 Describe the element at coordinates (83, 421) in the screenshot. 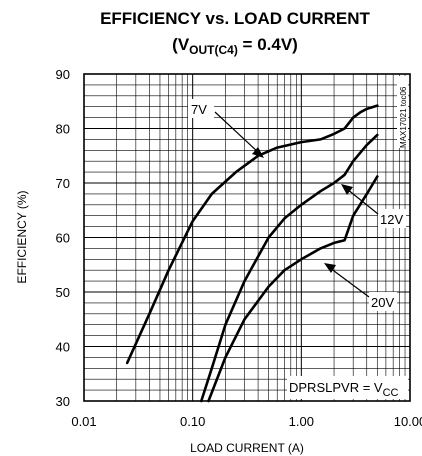

I see `x-tick-label: 0.01` at that location.